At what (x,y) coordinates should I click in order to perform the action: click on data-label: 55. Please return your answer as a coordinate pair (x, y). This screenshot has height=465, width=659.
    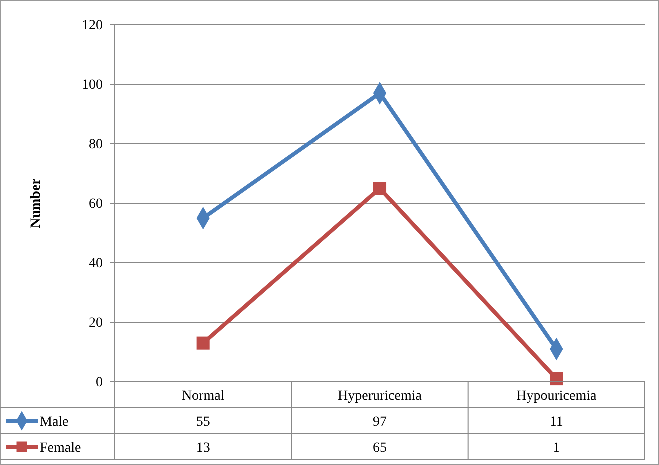
    Looking at the image, I should click on (203, 422).